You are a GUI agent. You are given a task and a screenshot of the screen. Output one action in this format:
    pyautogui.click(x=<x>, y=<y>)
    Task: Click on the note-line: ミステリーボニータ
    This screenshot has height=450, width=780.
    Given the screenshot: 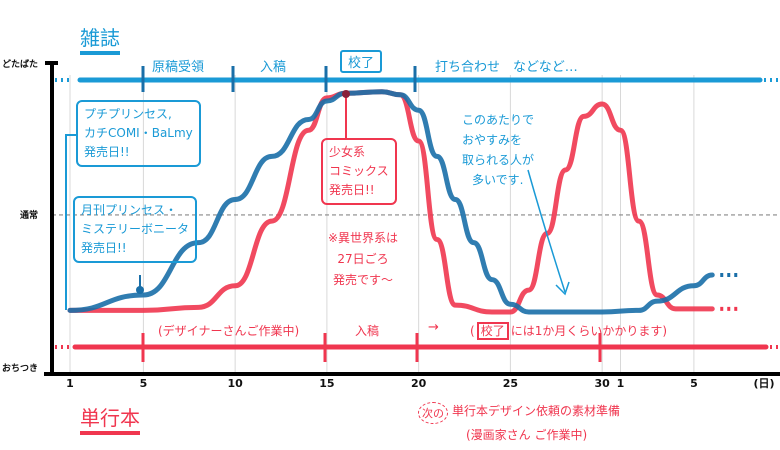 What is the action you would take?
    pyautogui.click(x=135, y=229)
    